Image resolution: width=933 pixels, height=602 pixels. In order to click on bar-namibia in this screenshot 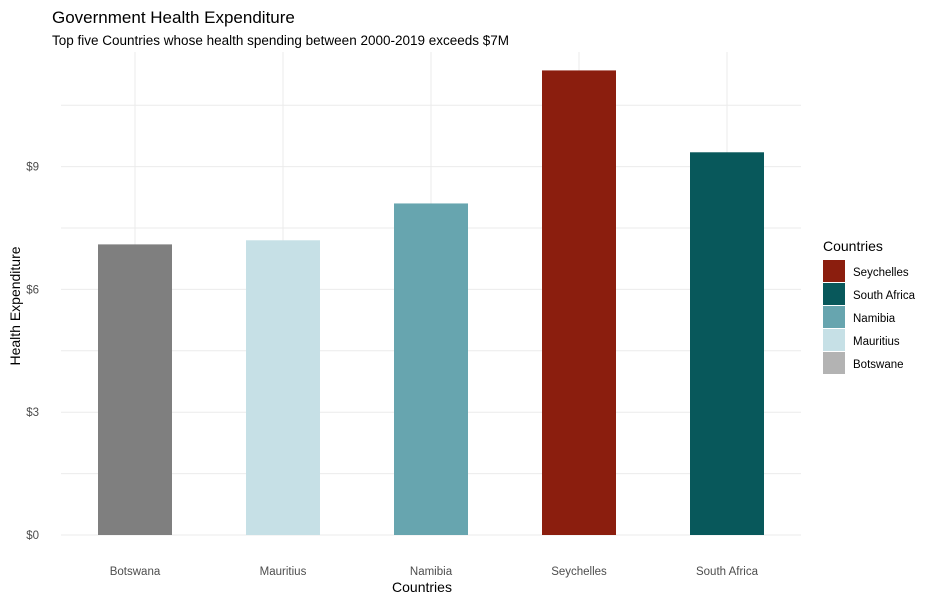, I will do `click(431, 369)`.